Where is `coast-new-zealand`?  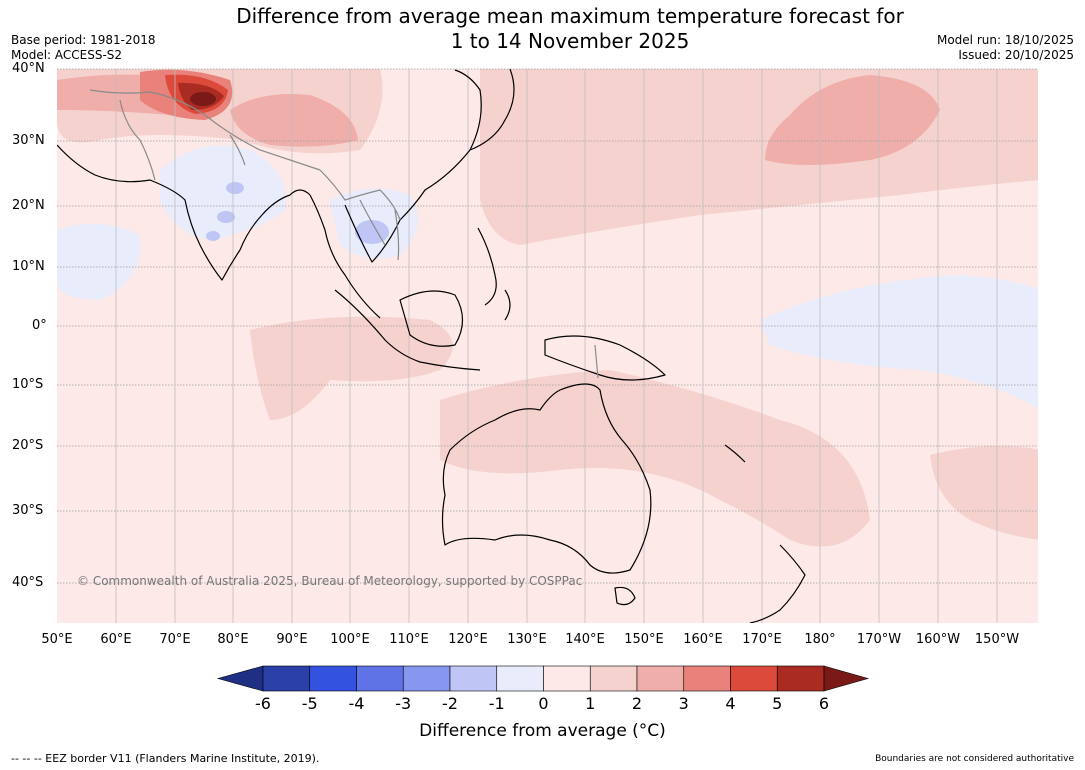 coast-new-zealand is located at coordinates (777, 583).